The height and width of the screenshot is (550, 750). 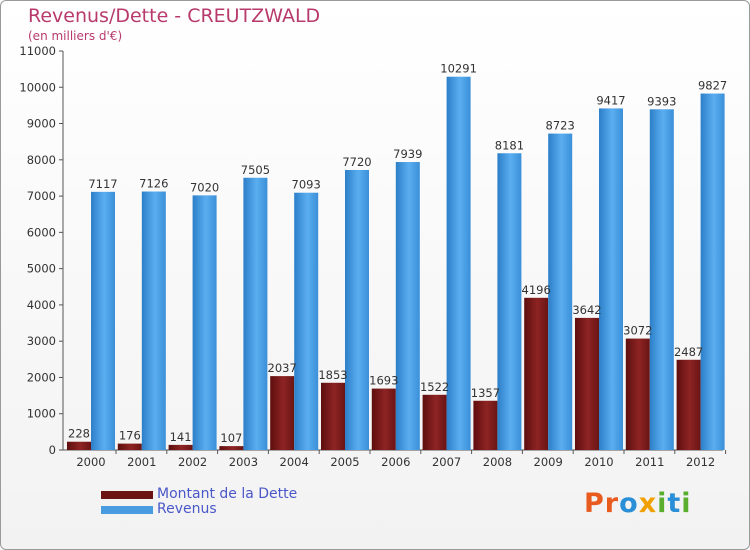 I want to click on chart-title: Revenus/Dette - CREUTZWALD, so click(x=174, y=16).